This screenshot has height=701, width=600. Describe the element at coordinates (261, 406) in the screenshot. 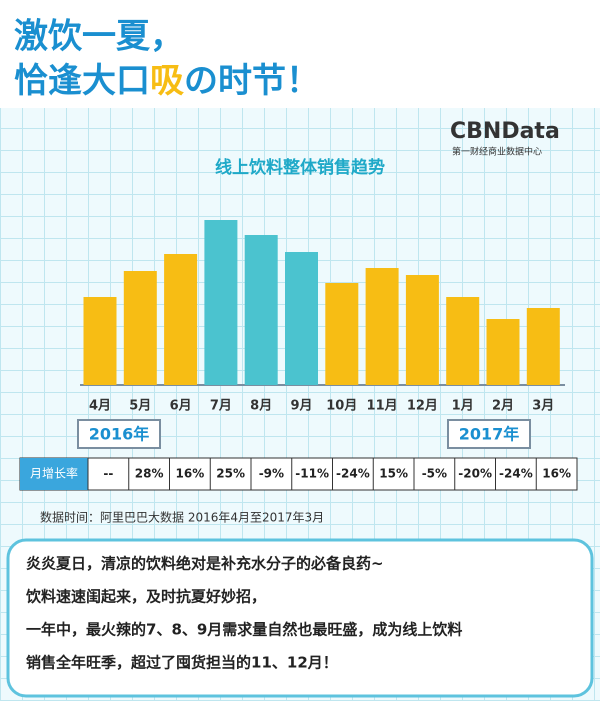

I see `x-tick-label: 8月` at that location.